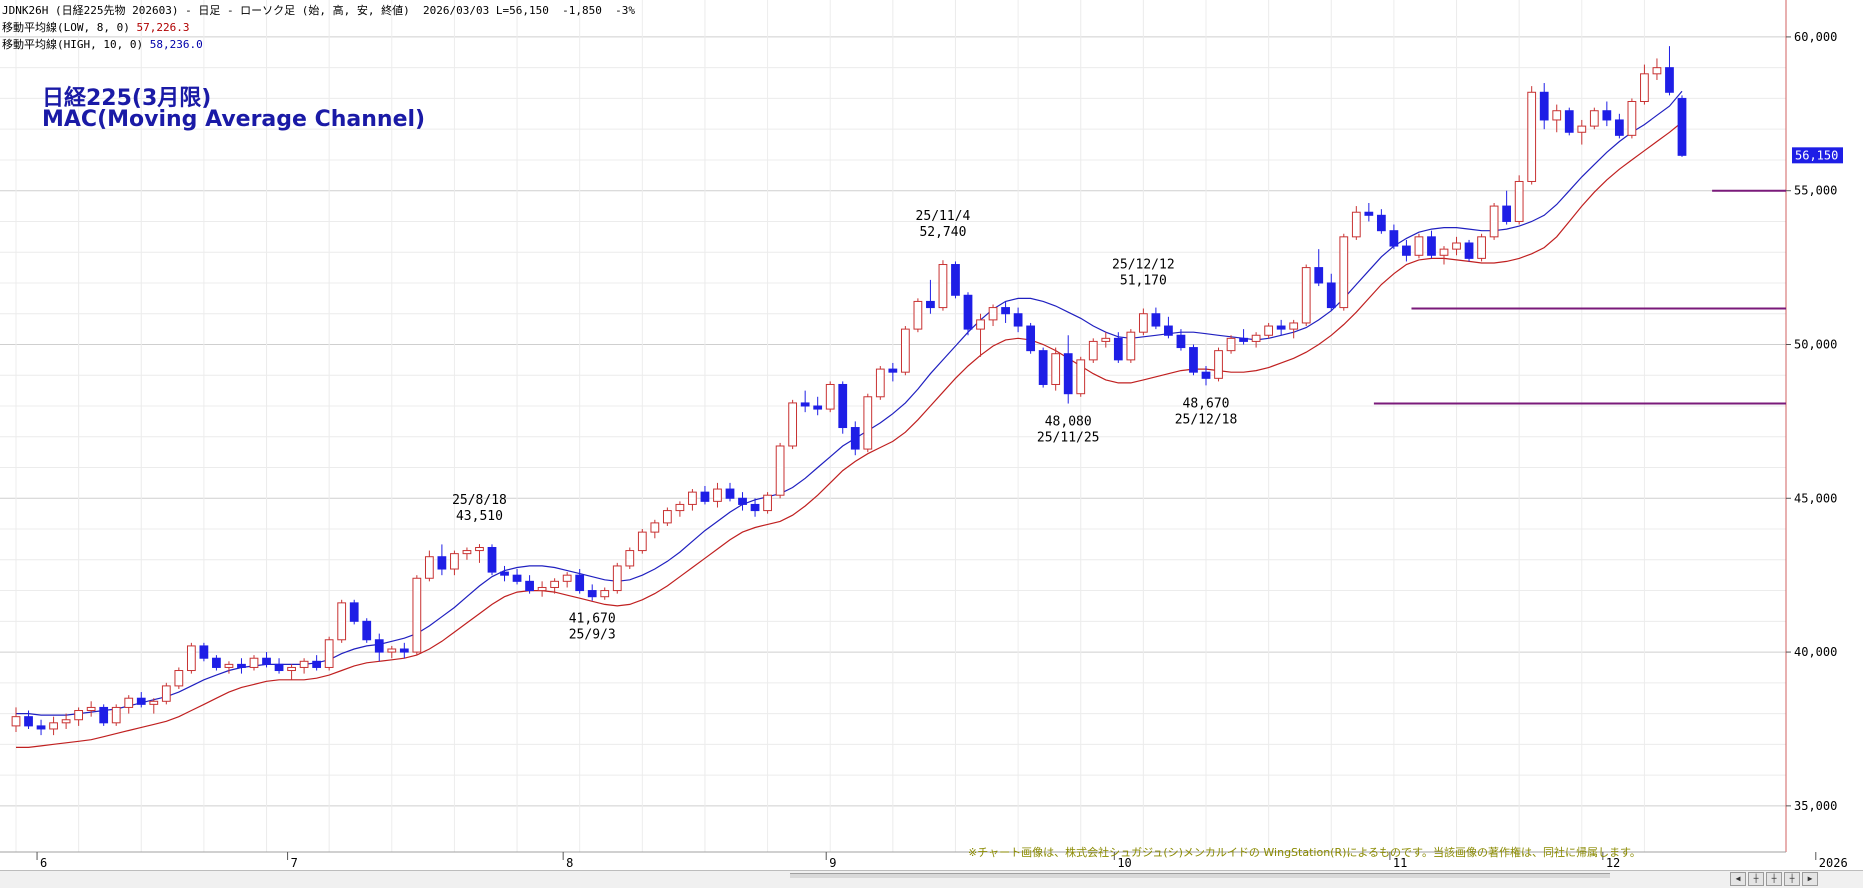  What do you see at coordinates (73, 44) in the screenshot?
I see `ma-high-label: 移動平均線(HIGH, 10, 0)` at bounding box center [73, 44].